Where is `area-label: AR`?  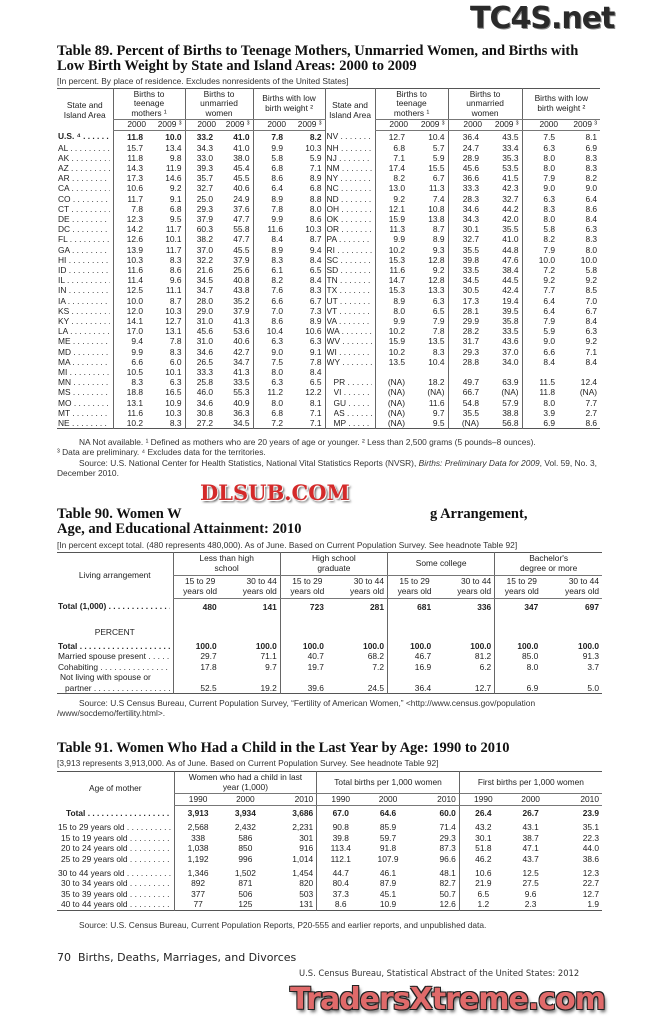
area-label: AR is located at coordinates (85, 178).